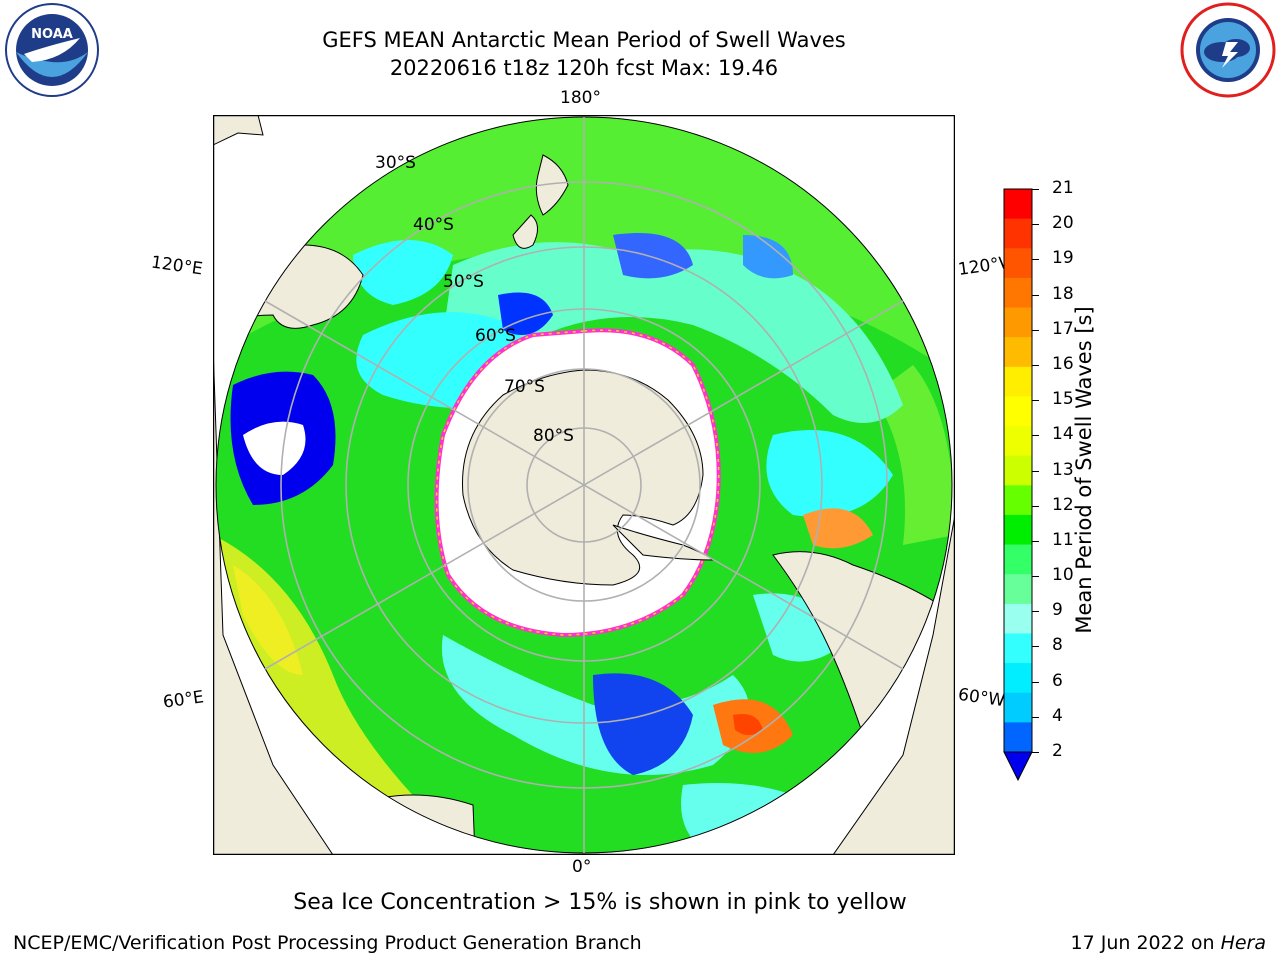 Image resolution: width=1280 pixels, height=960 pixels. What do you see at coordinates (463, 282) in the screenshot?
I see `lat-label: 50°S` at bounding box center [463, 282].